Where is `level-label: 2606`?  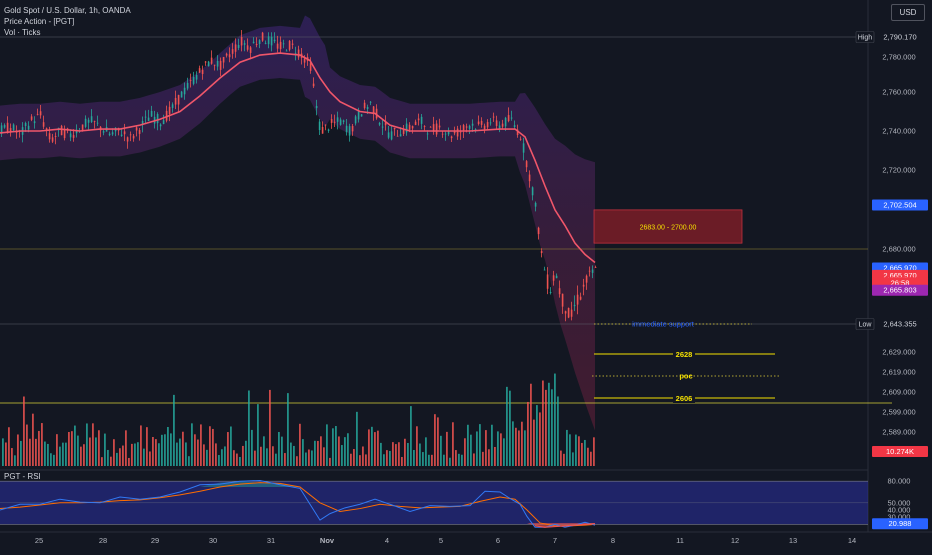 level-label: 2606 is located at coordinates (684, 398).